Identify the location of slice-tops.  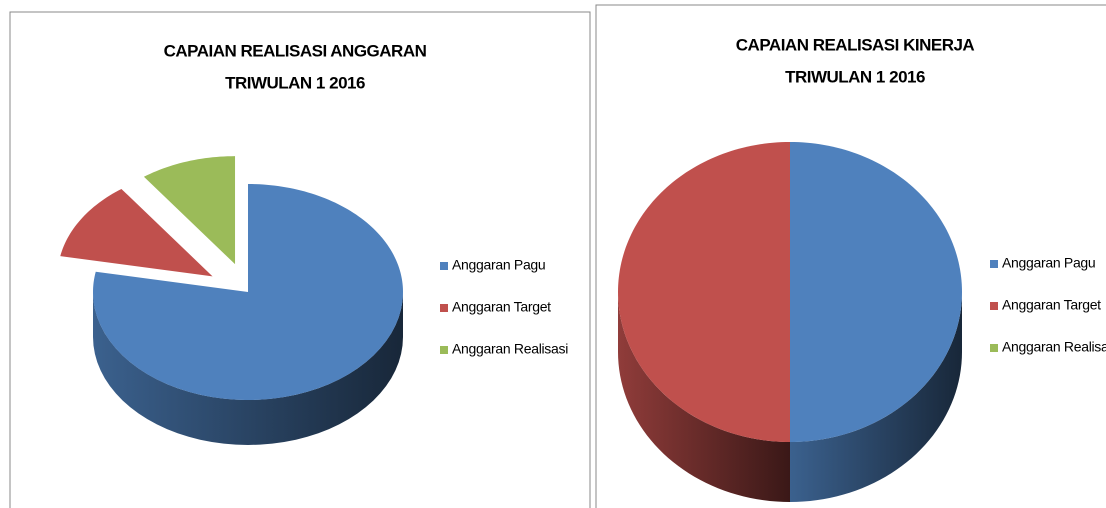
(231, 278).